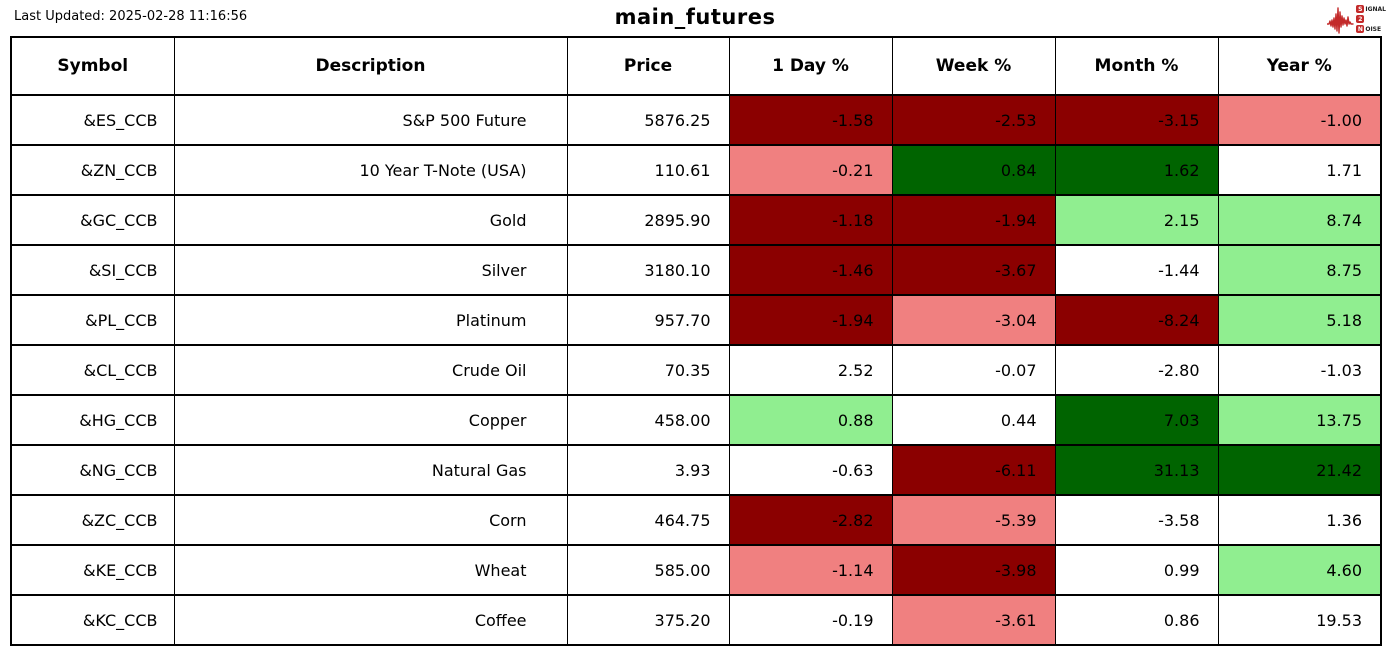 The image size is (1390, 650). Describe the element at coordinates (1299, 320) in the screenshot. I see `cell-pct: 5.18` at that location.